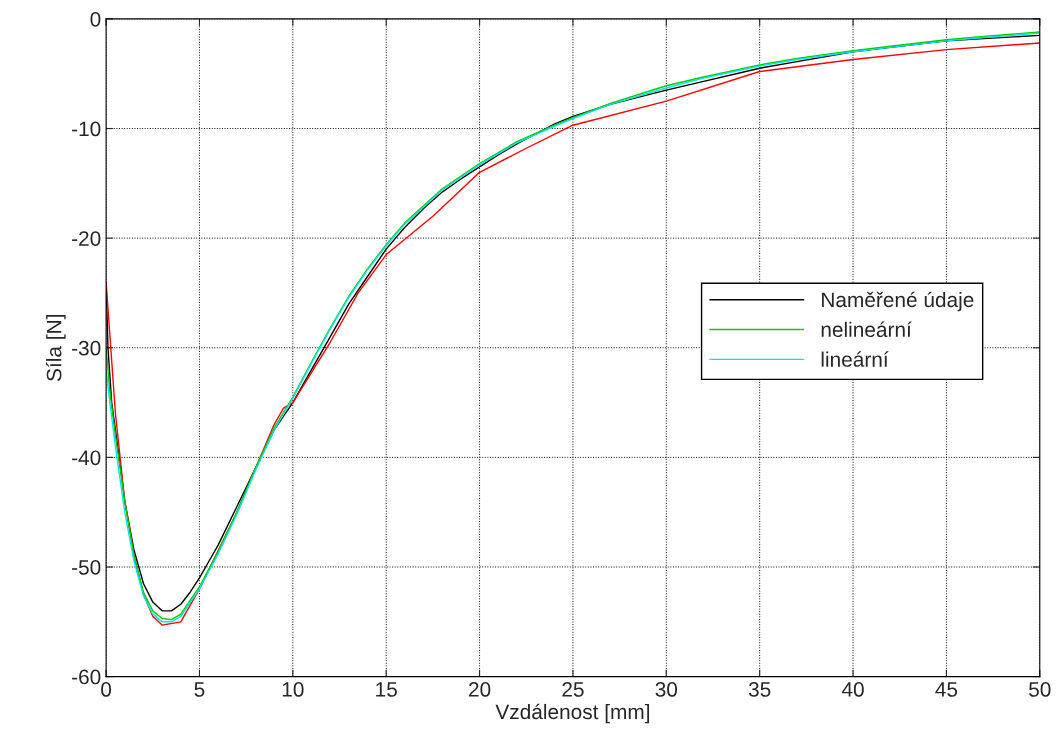  What do you see at coordinates (759, 689) in the screenshot?
I see `x-tick-label: 35` at bounding box center [759, 689].